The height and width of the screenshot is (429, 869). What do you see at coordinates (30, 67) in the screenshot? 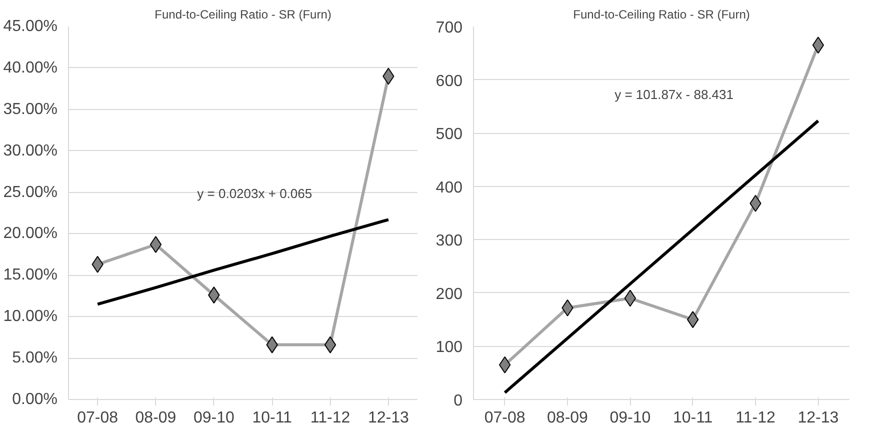
I see `y-tick-label: 40.00%` at bounding box center [30, 67].